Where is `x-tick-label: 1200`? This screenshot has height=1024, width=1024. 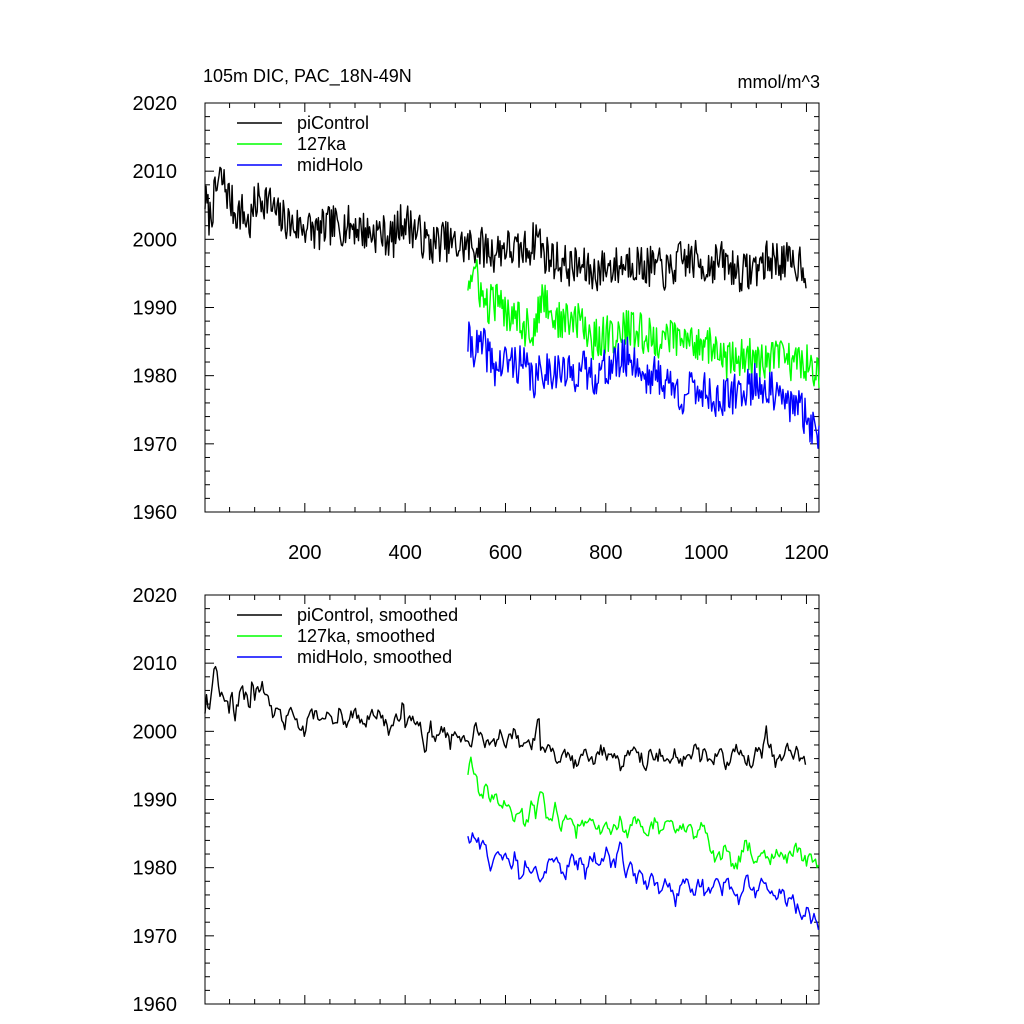
x-tick-label: 1200 is located at coordinates (806, 553).